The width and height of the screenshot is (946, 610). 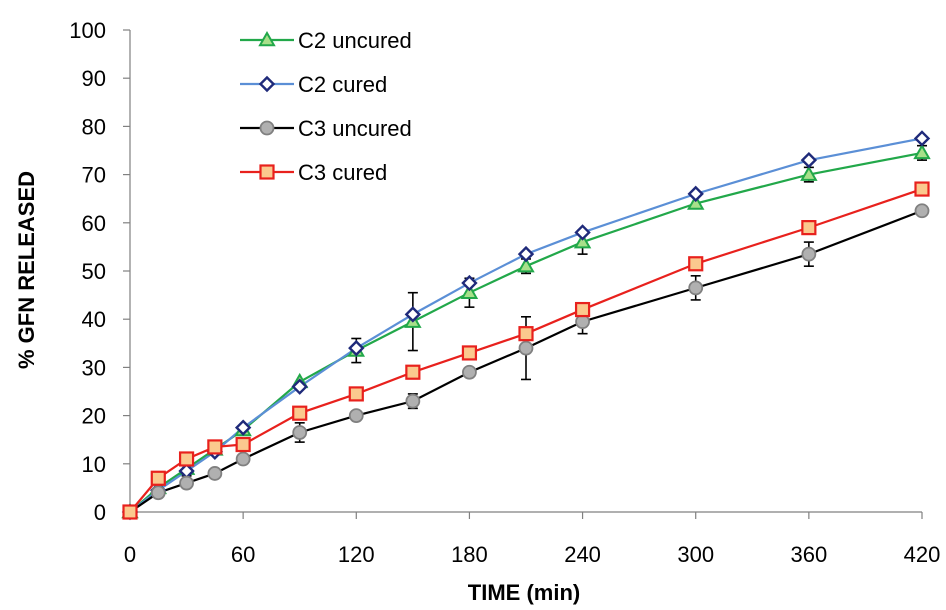 What do you see at coordinates (94, 319) in the screenshot?
I see `y-tick-label: 40` at bounding box center [94, 319].